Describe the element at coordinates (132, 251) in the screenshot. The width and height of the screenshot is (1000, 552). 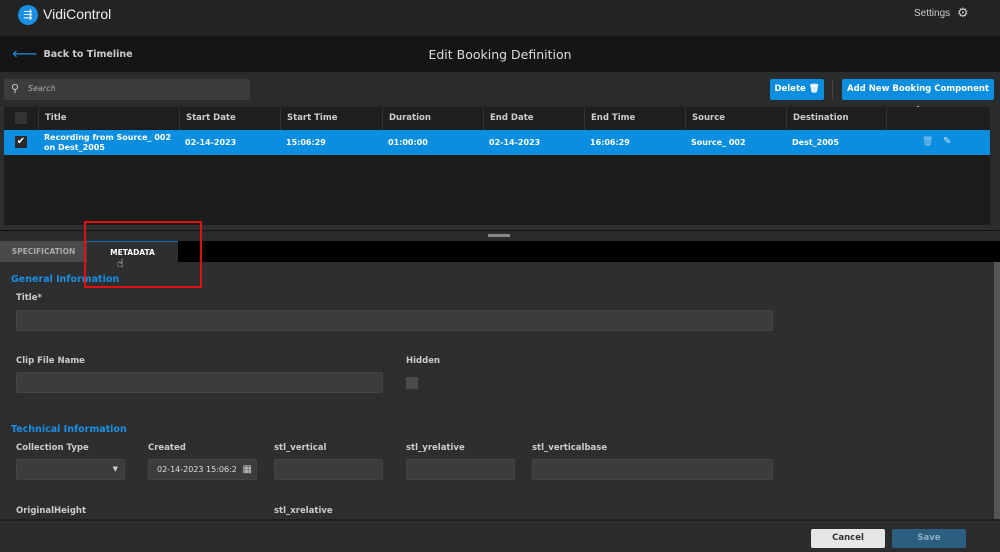
I see `tab-metadata: METADATA` at that location.